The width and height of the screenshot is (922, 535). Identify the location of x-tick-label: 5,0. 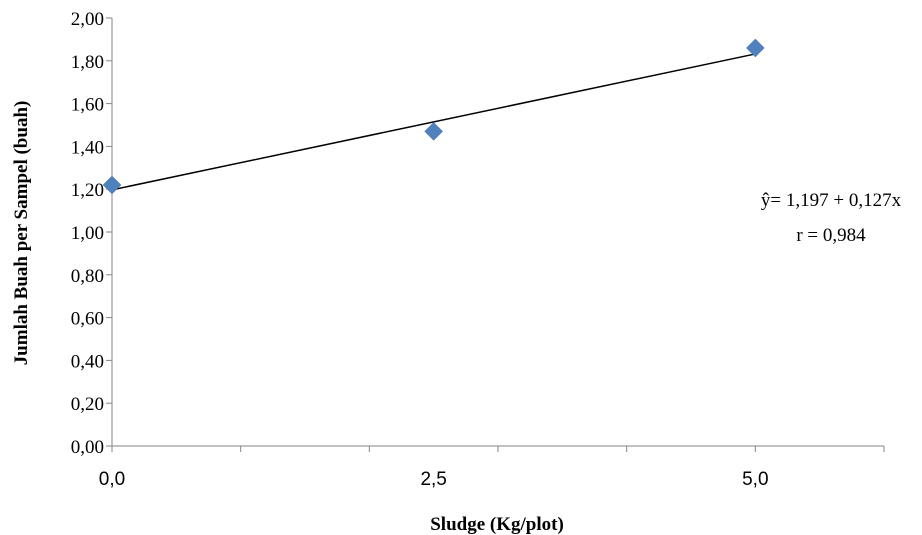
(755, 479).